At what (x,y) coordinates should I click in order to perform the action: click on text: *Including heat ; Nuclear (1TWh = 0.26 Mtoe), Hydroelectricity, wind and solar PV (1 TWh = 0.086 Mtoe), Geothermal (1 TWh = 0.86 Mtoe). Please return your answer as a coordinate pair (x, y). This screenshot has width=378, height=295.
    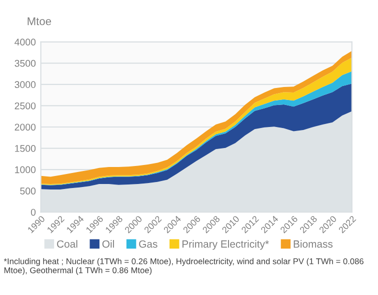
    Looking at the image, I should click on (184, 266).